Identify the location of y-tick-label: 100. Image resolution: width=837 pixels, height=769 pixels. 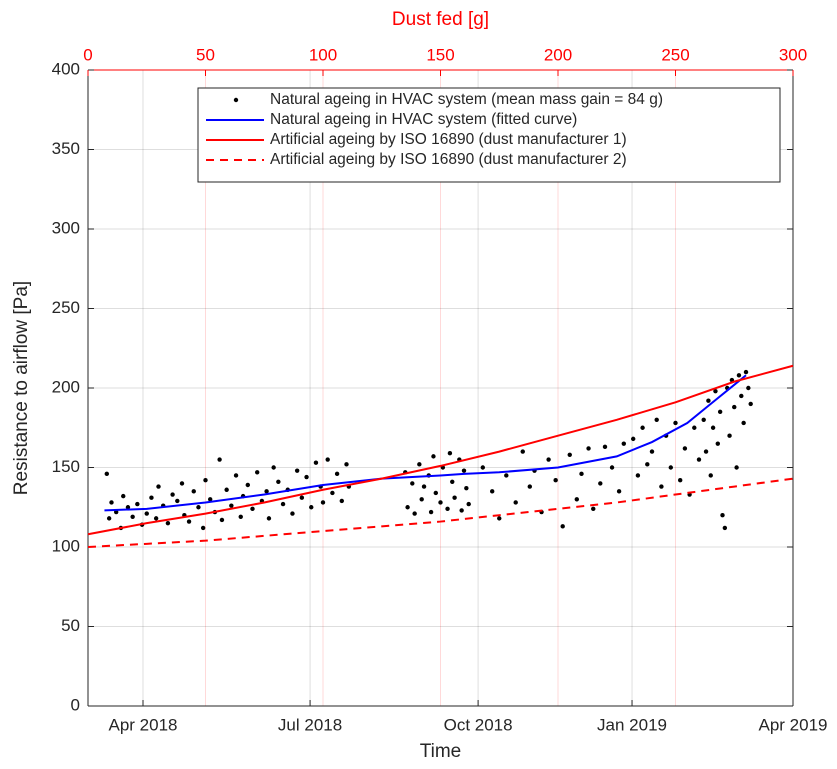
(66, 545).